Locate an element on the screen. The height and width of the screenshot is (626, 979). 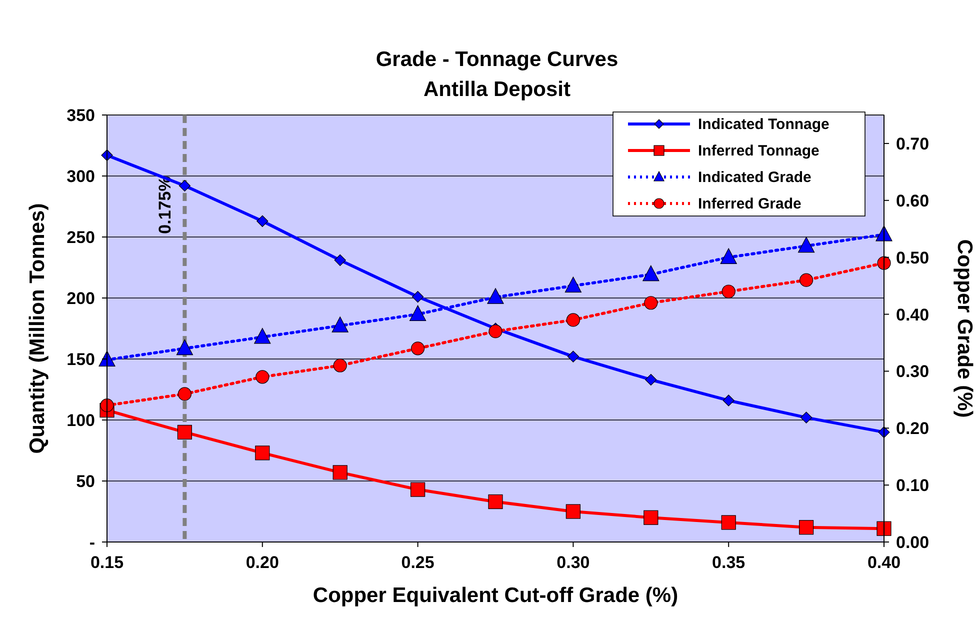
y-tick-label: 250 is located at coordinates (80, 237).